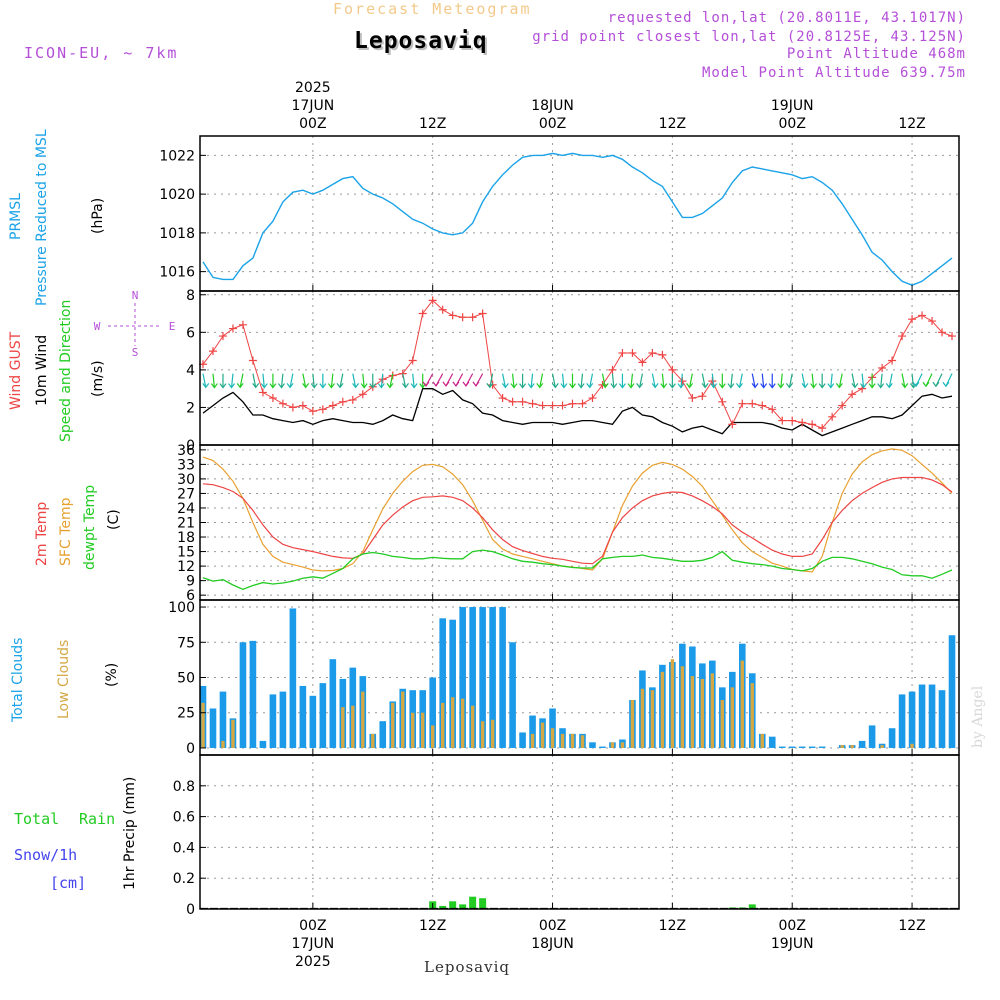  Describe the element at coordinates (190, 582) in the screenshot. I see `temp-ytick-label: 9` at that location.